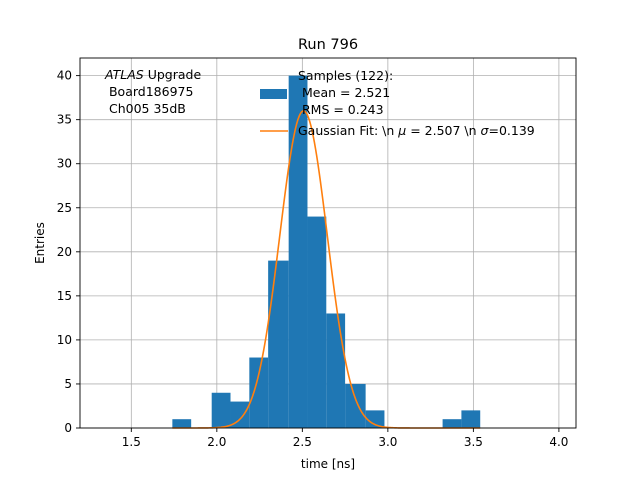 This screenshot has width=640, height=480. I want to click on atlas-annotation: ATLAS Upgrade Board186975 Ch005 35dB, so click(152, 91).